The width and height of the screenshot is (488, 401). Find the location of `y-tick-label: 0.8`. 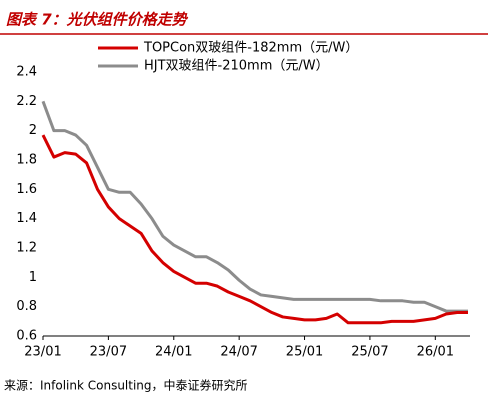

y-tick-label: 0.8 is located at coordinates (26, 306).